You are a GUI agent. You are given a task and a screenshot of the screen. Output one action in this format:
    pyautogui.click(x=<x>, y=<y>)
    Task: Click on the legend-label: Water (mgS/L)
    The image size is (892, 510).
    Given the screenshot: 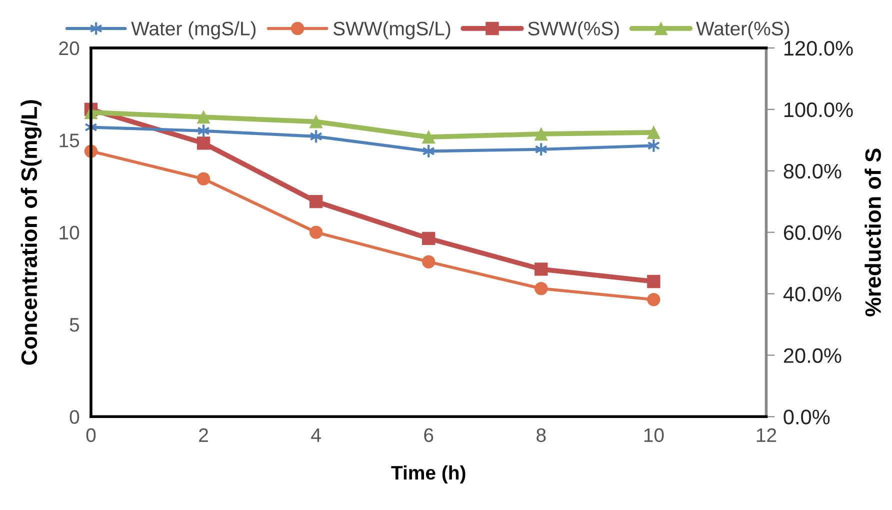 What is the action you would take?
    pyautogui.click(x=193, y=30)
    